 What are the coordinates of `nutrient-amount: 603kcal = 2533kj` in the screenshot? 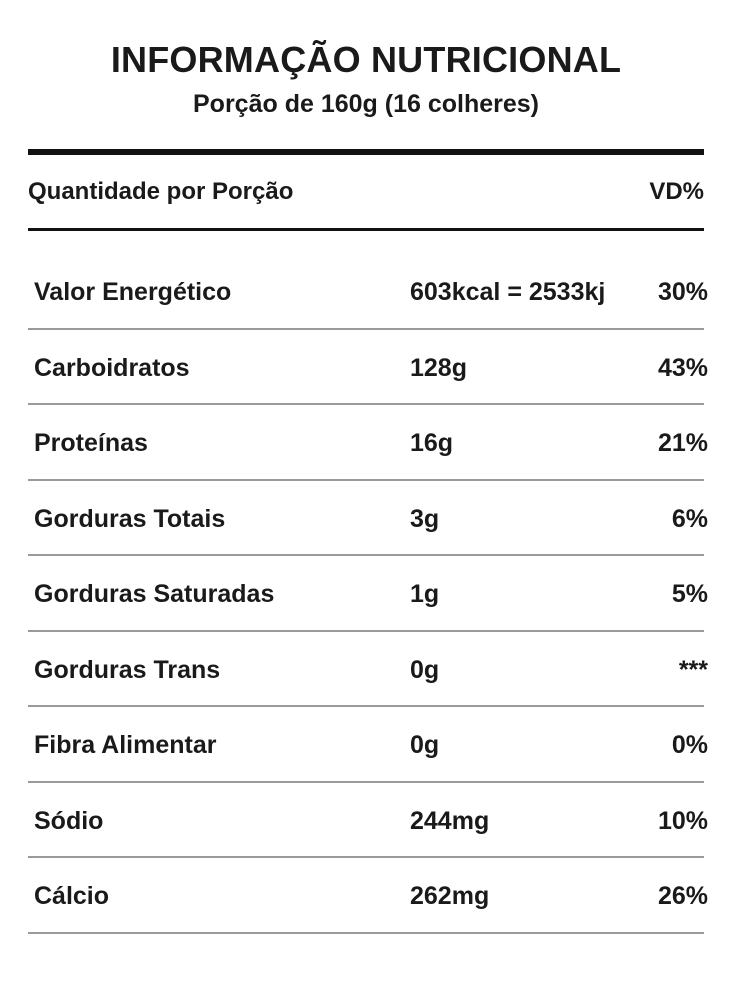 It's located at (508, 292).